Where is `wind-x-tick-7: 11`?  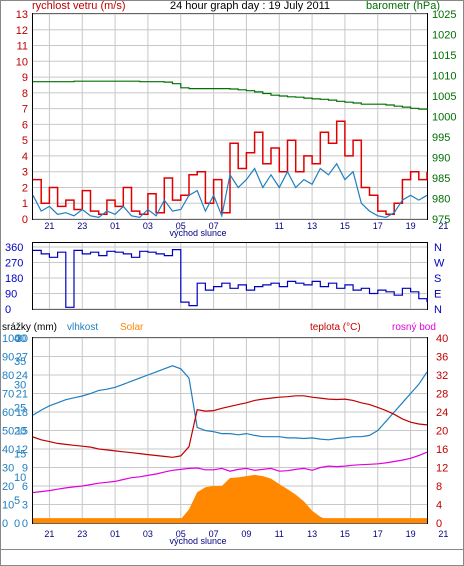
wind-x-tick-7: 11 is located at coordinates (279, 226).